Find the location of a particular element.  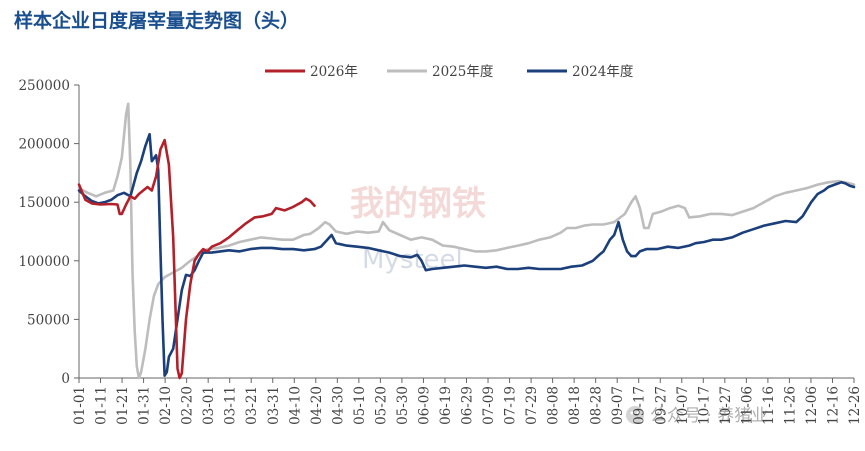

x-tick-label: 12-16 is located at coordinates (833, 405).